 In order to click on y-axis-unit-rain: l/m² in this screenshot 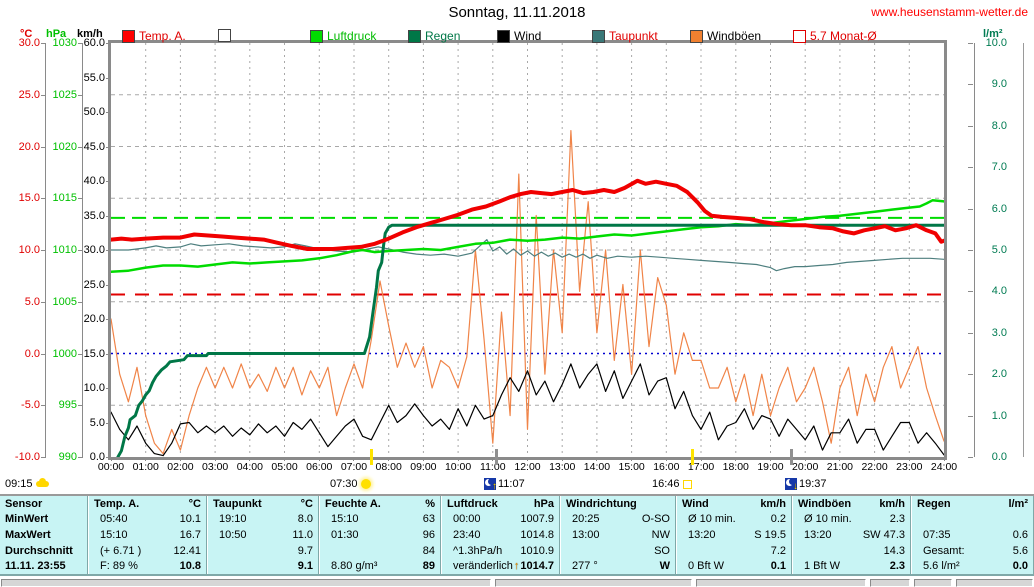, I will do `click(993, 34)`.